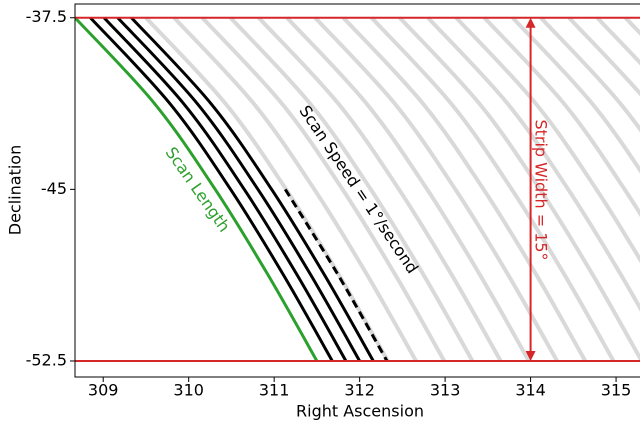 This screenshot has width=640, height=430. I want to click on x-axis-label: Right Ascension, so click(360, 411).